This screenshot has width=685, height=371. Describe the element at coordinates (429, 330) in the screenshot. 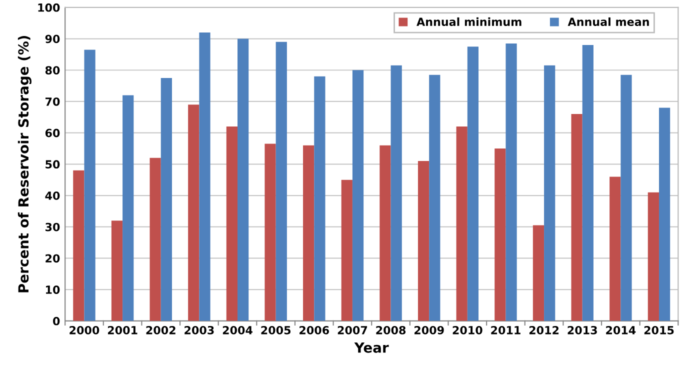

I see `x-tick-label: 2009` at that location.